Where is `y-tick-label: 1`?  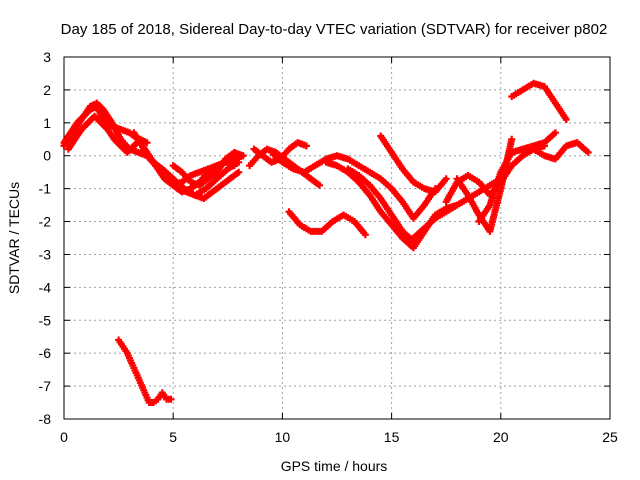 y-tick-label: 1 is located at coordinates (47, 123).